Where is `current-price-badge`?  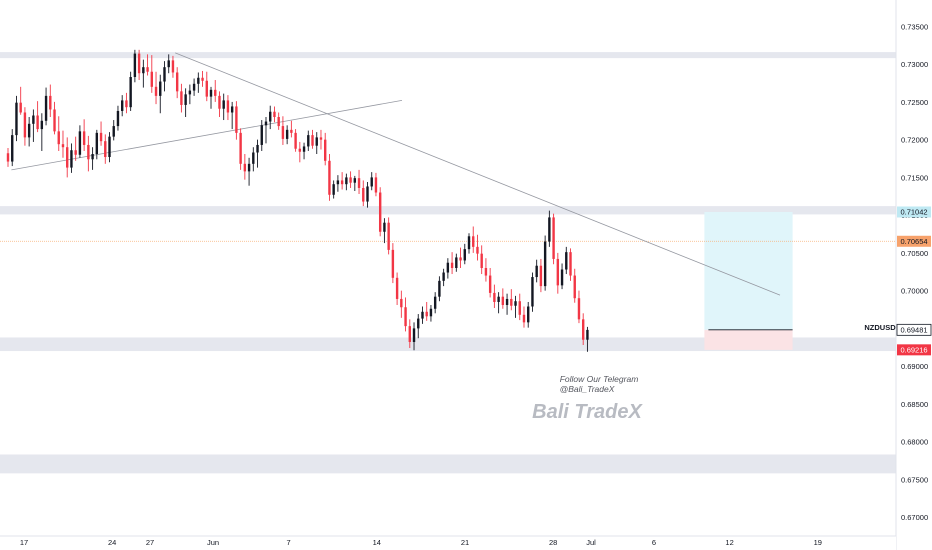 current-price-badge is located at coordinates (914, 329).